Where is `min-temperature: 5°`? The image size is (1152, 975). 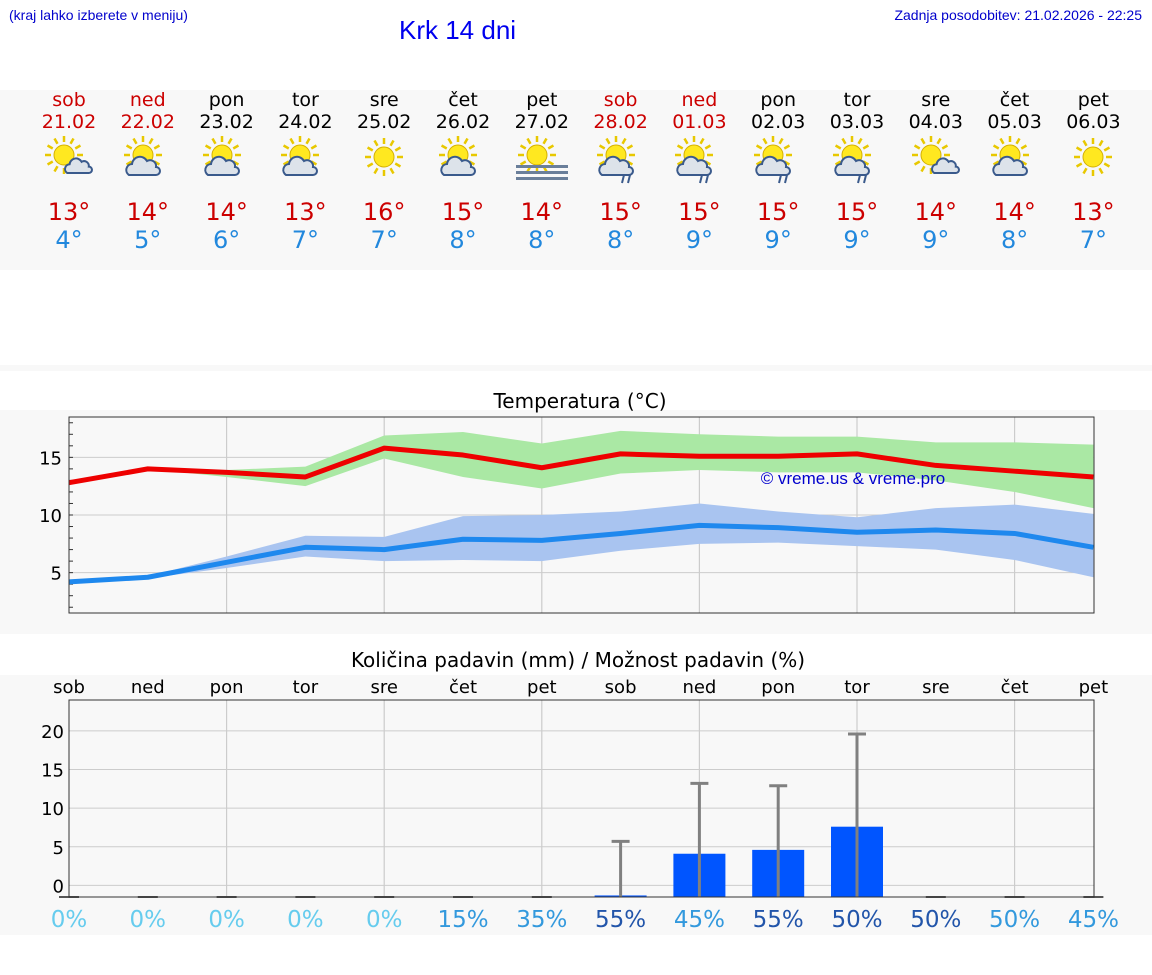
min-temperature: 5° is located at coordinates (148, 240).